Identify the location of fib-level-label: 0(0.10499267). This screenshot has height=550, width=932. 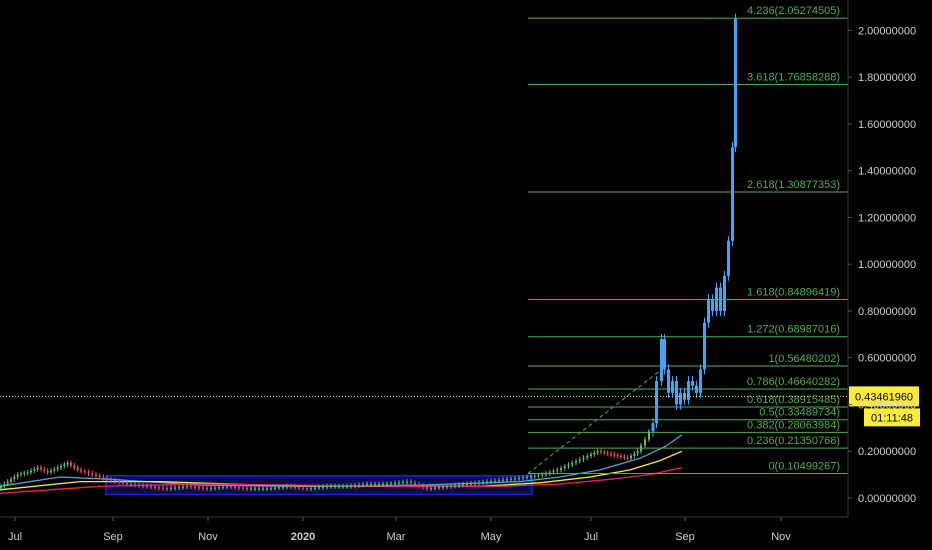
(804, 466).